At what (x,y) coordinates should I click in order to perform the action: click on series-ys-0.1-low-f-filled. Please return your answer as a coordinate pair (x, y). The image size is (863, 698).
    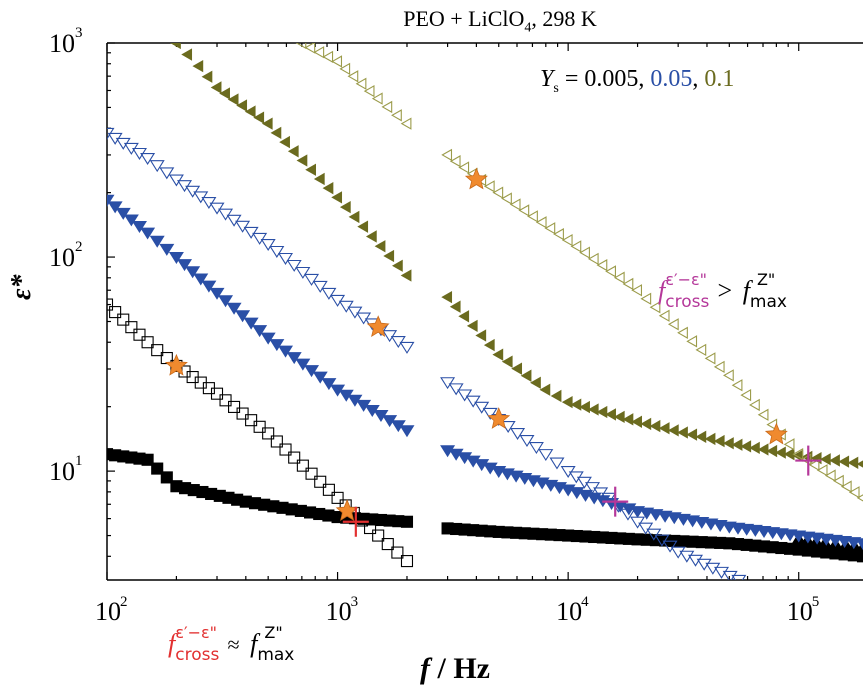
    Looking at the image, I should click on (291, 162).